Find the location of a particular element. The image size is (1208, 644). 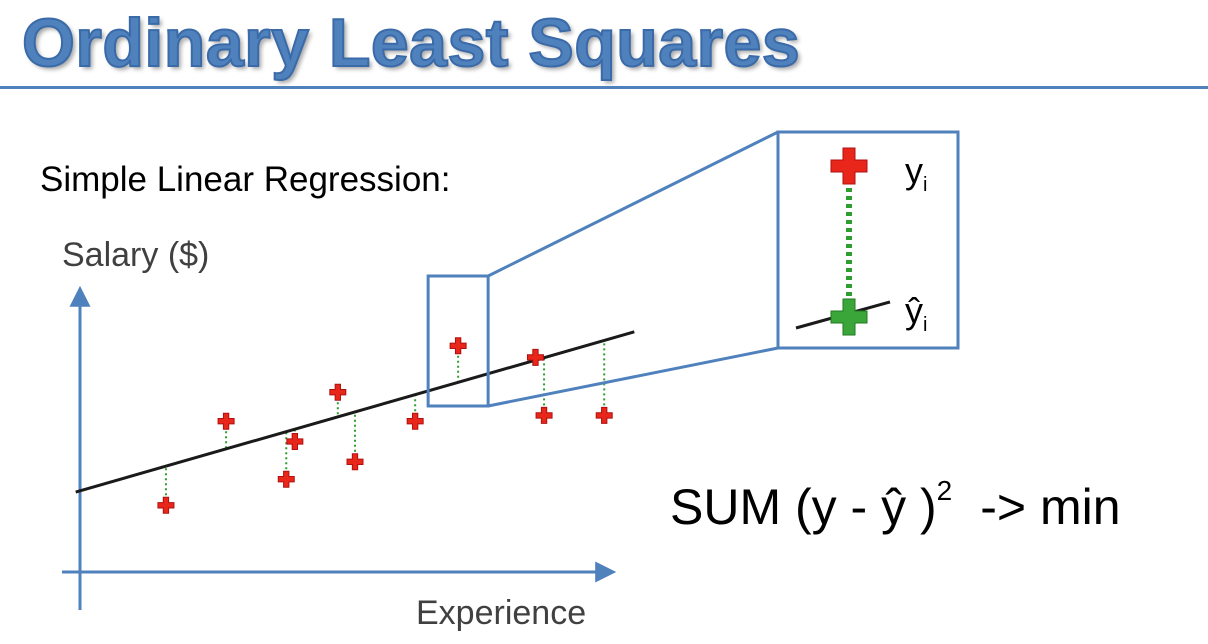

zoom-panel is located at coordinates (868, 240).